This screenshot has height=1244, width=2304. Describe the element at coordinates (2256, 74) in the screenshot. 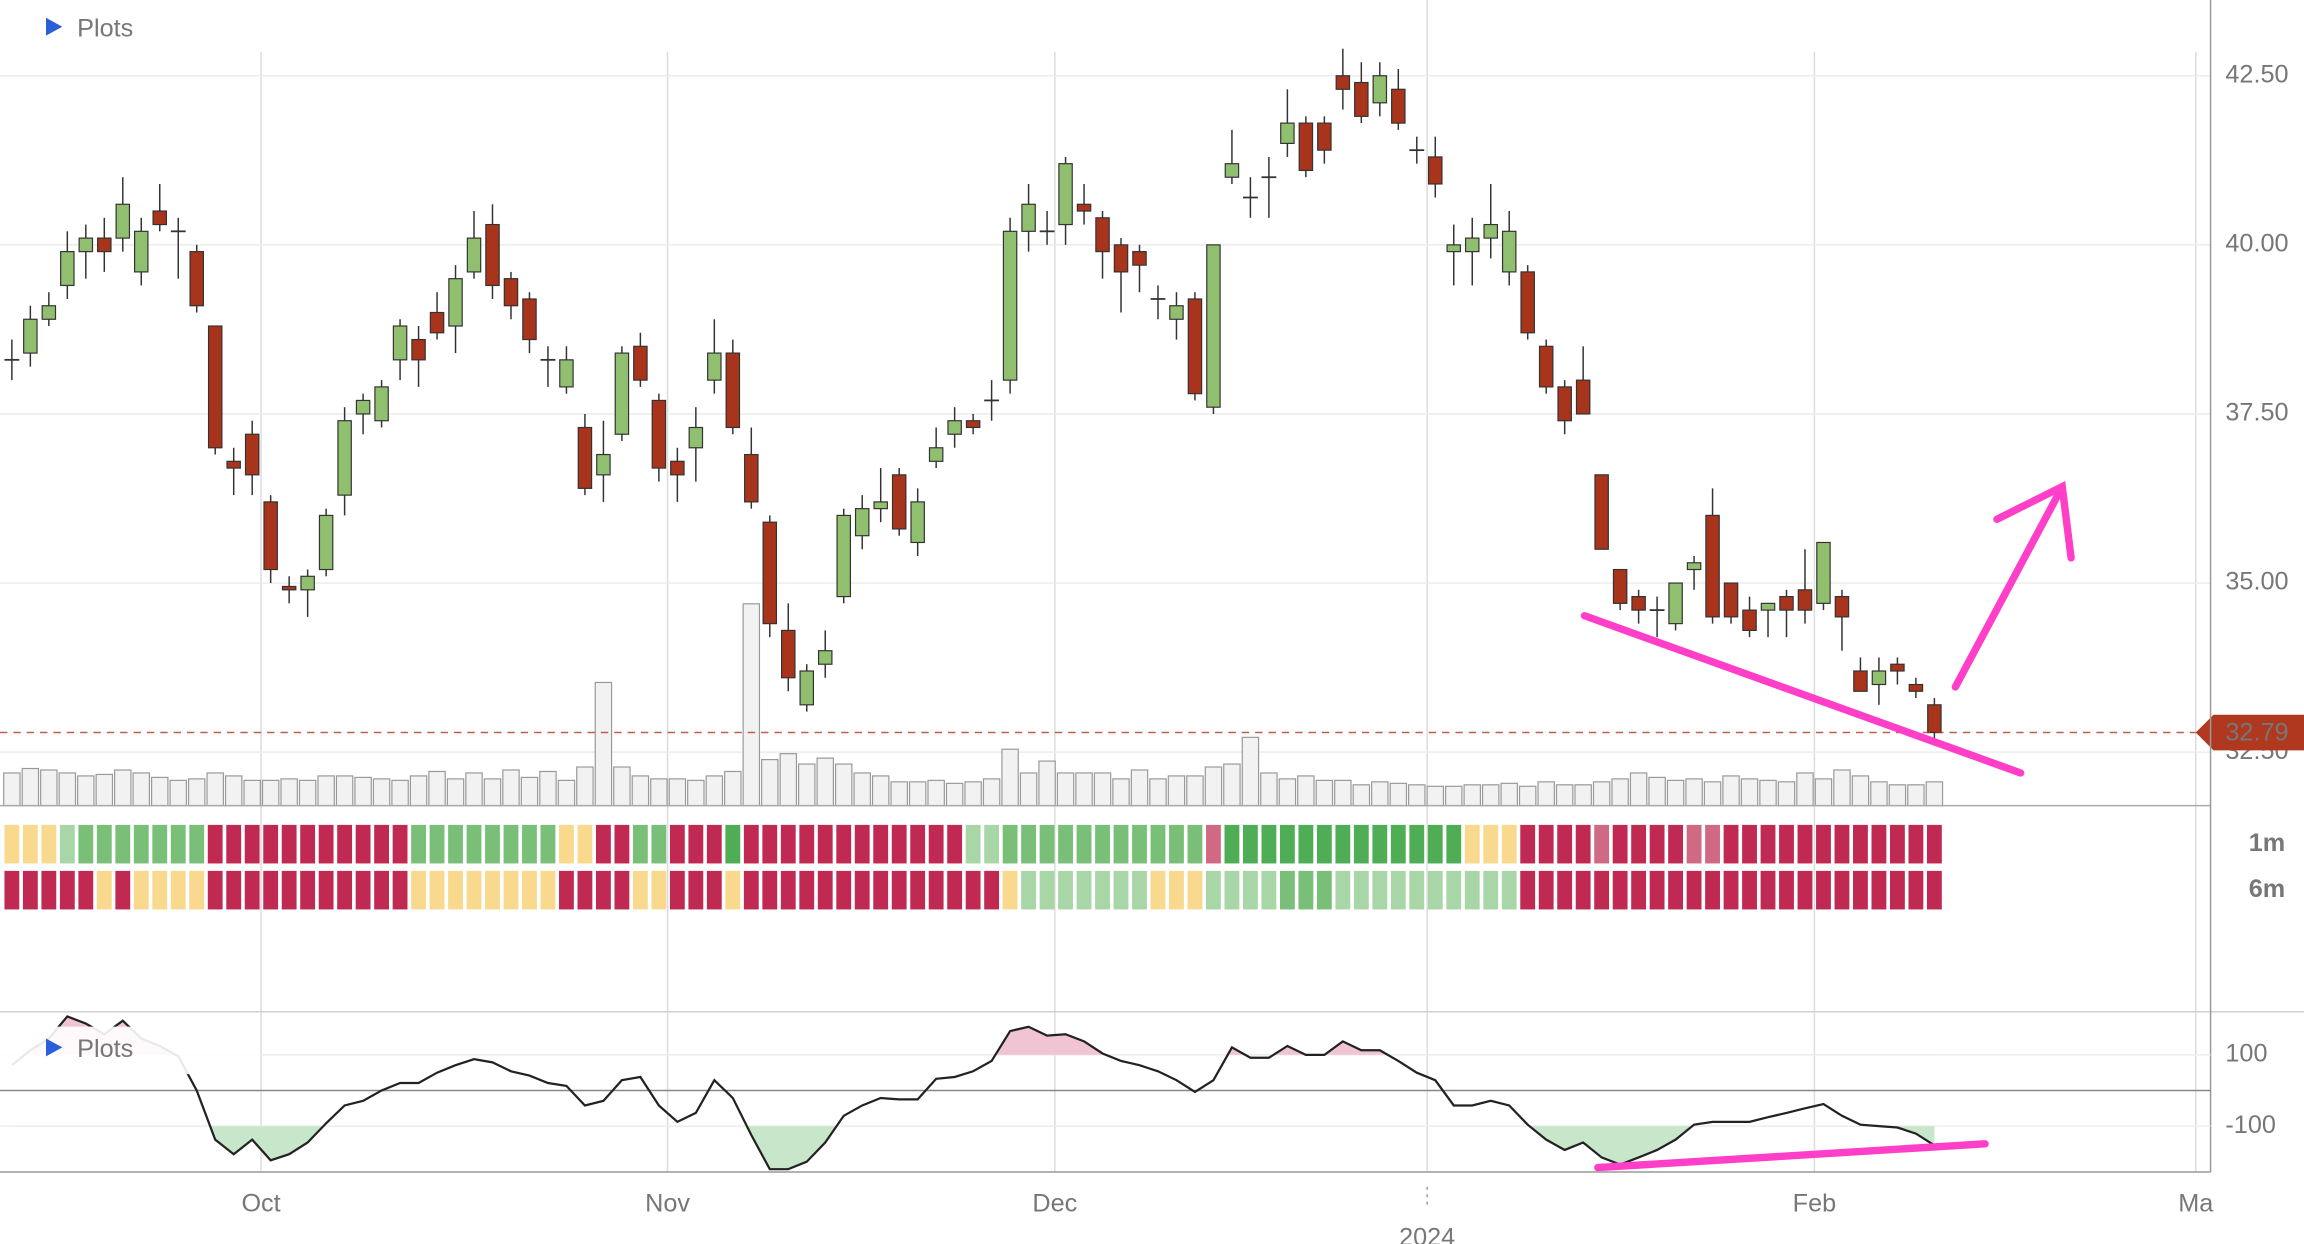

I see `y-tick-label: 42.50` at that location.